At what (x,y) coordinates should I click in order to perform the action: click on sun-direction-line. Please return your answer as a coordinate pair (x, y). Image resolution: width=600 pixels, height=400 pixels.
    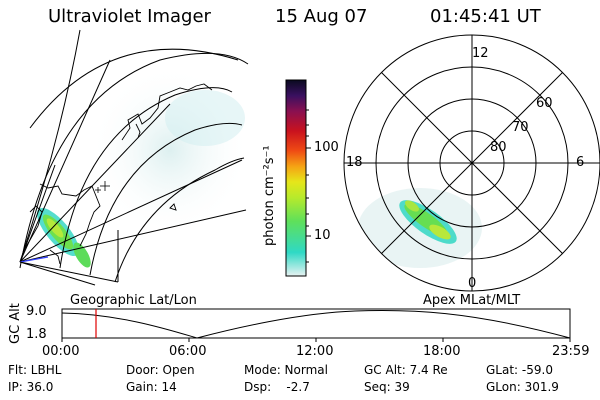
    Looking at the image, I should click on (34, 259).